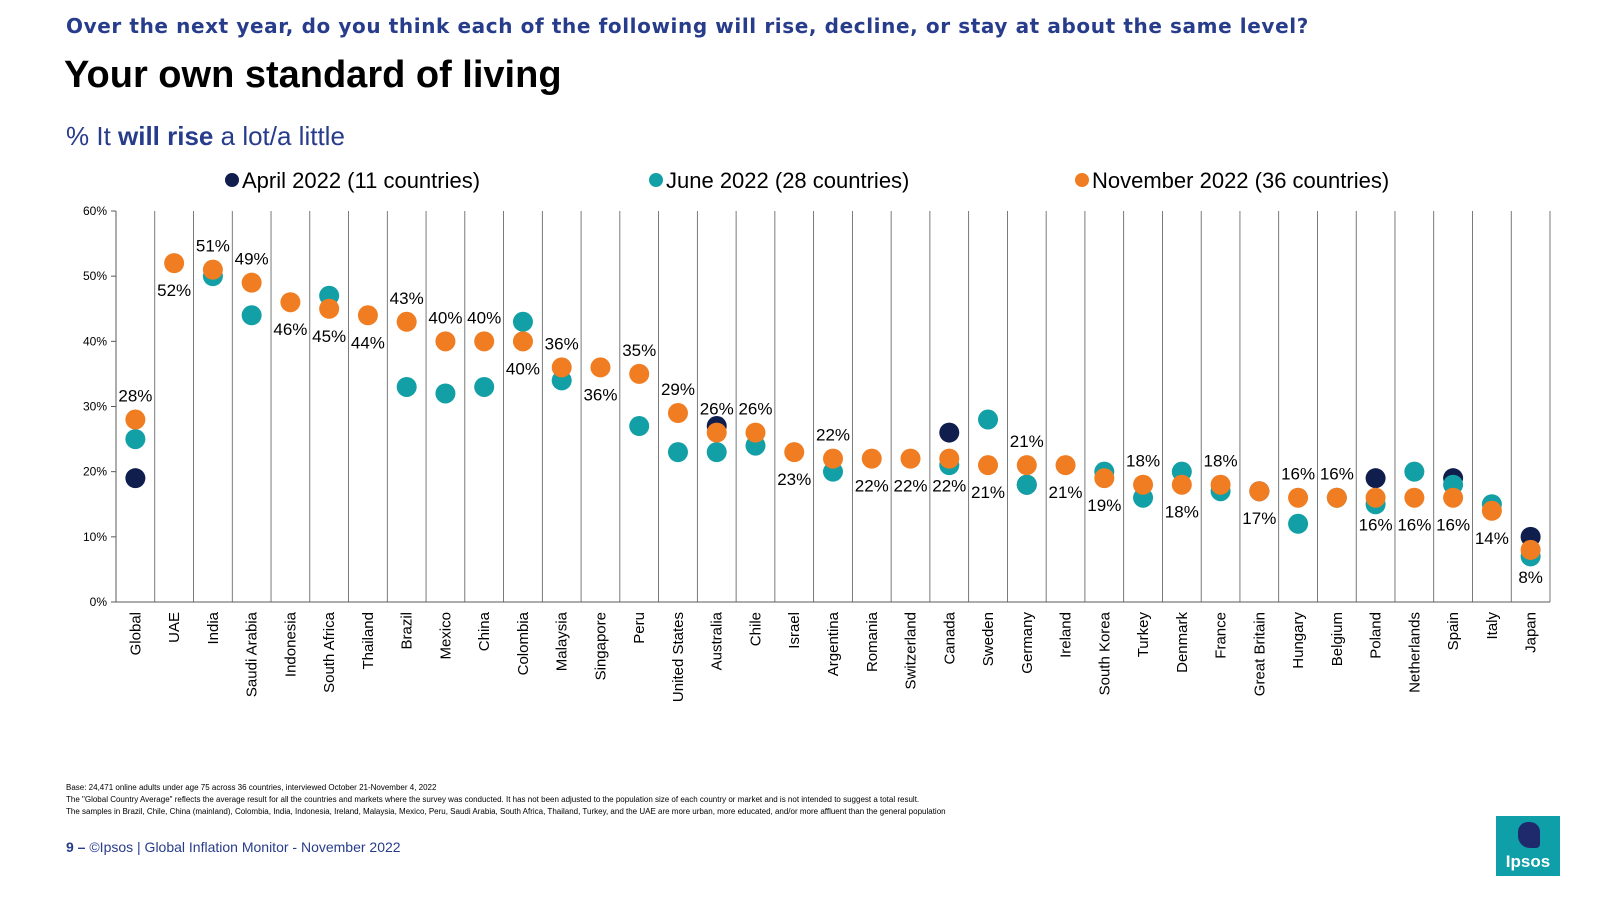 The height and width of the screenshot is (900, 1600). What do you see at coordinates (445, 636) in the screenshot?
I see `x-tick-label: Mexico` at bounding box center [445, 636].